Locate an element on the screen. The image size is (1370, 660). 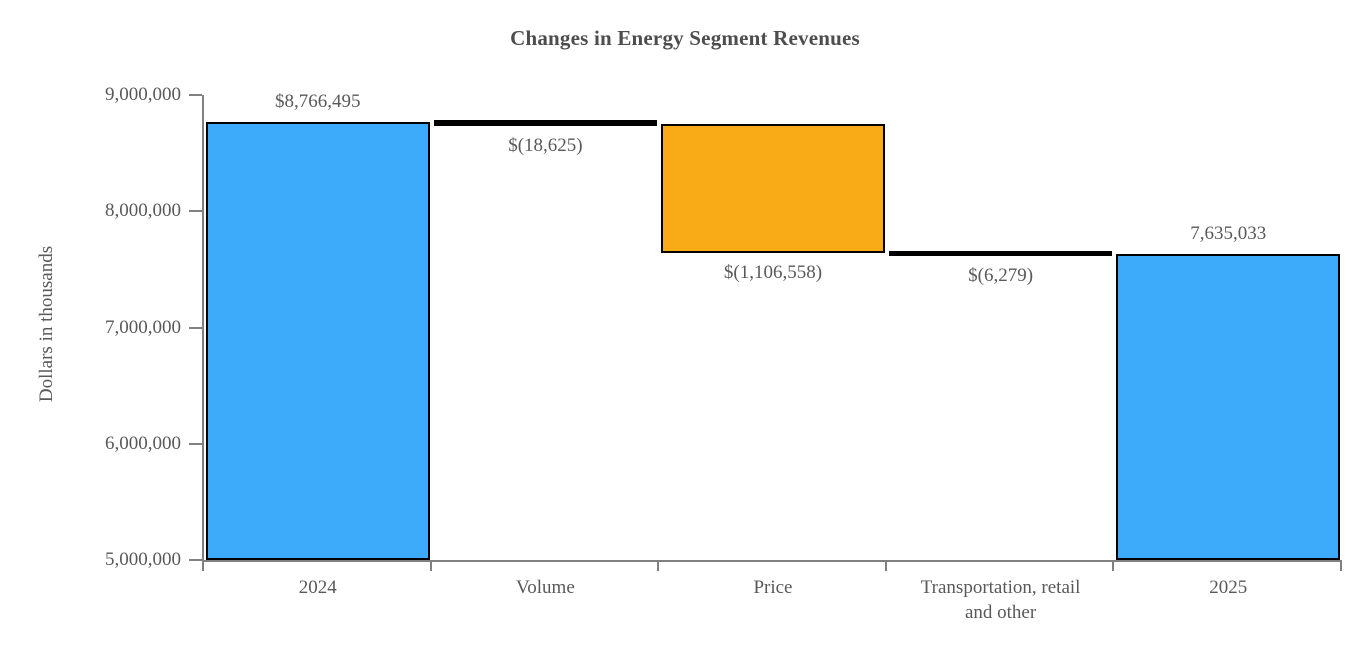
y-tick-label: 5,000,000 is located at coordinates (143, 559).